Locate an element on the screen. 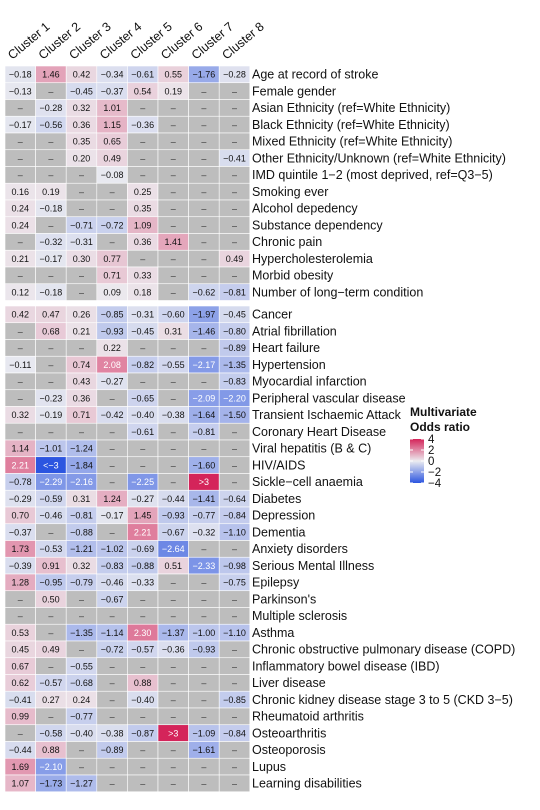  cell-value: <−3 is located at coordinates (51, 465).